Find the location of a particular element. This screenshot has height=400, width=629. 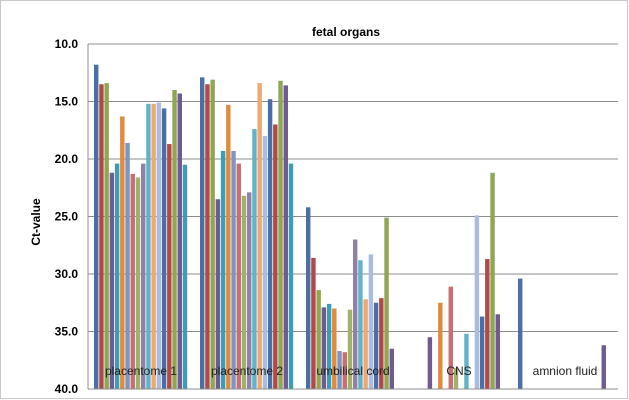

category-label: amnion fluid is located at coordinates (565, 371).